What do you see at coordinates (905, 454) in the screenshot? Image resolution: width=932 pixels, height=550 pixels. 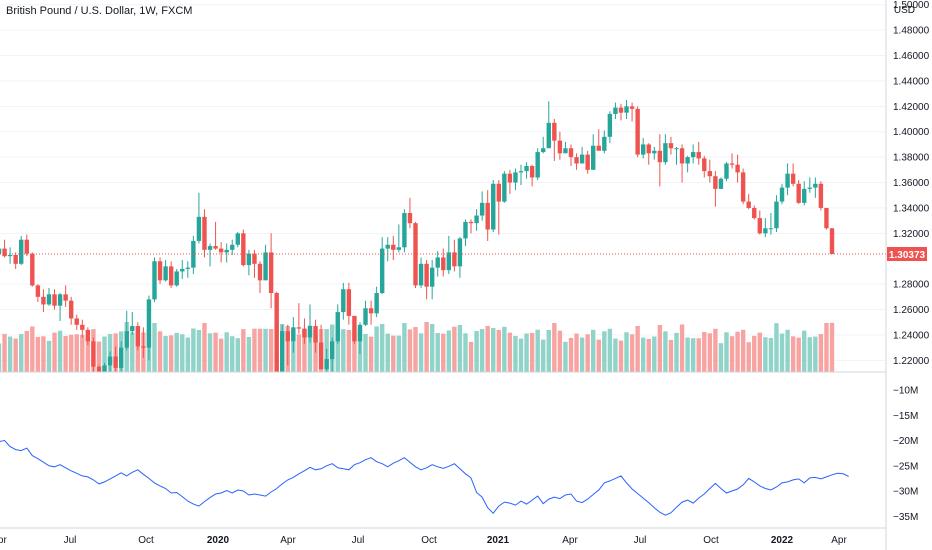 I see `indicator-axis: −10M −15M −20M −25M −30M −35M` at bounding box center [905, 454].